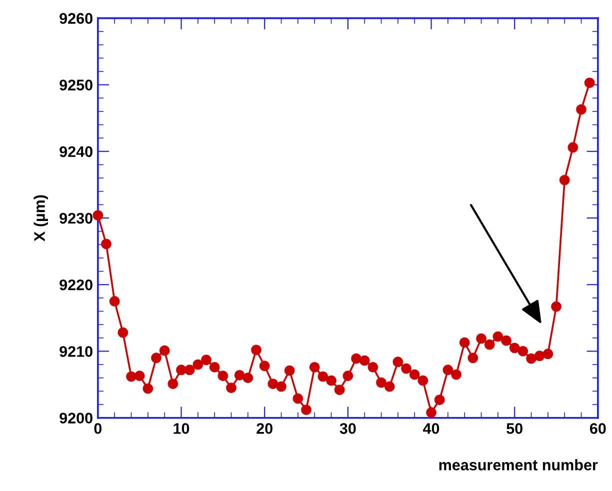 The width and height of the screenshot is (612, 491). Describe the element at coordinates (264, 428) in the screenshot. I see `x-tick-label: 20` at that location.